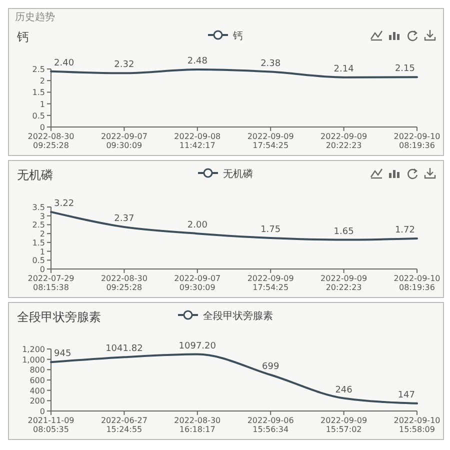  What do you see at coordinates (197, 141) in the screenshot?
I see `x-tick-label: 2022-09-08 11:42:17` at bounding box center [197, 141].